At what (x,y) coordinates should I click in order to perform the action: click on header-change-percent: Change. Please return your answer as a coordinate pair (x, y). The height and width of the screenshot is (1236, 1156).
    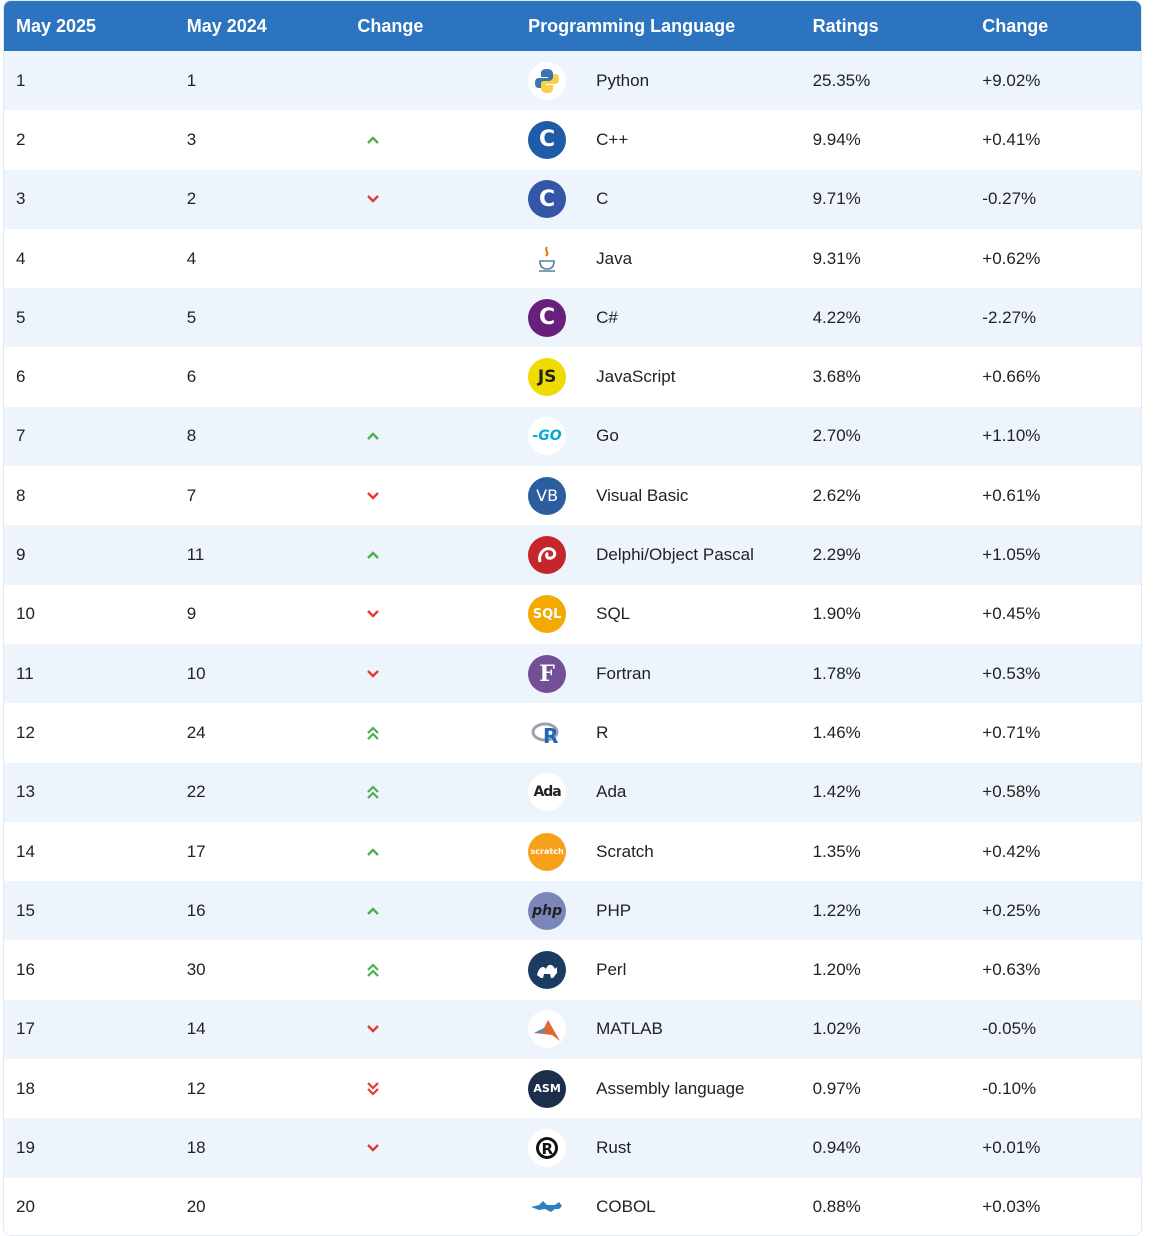
    Looking at the image, I should click on (1015, 25).